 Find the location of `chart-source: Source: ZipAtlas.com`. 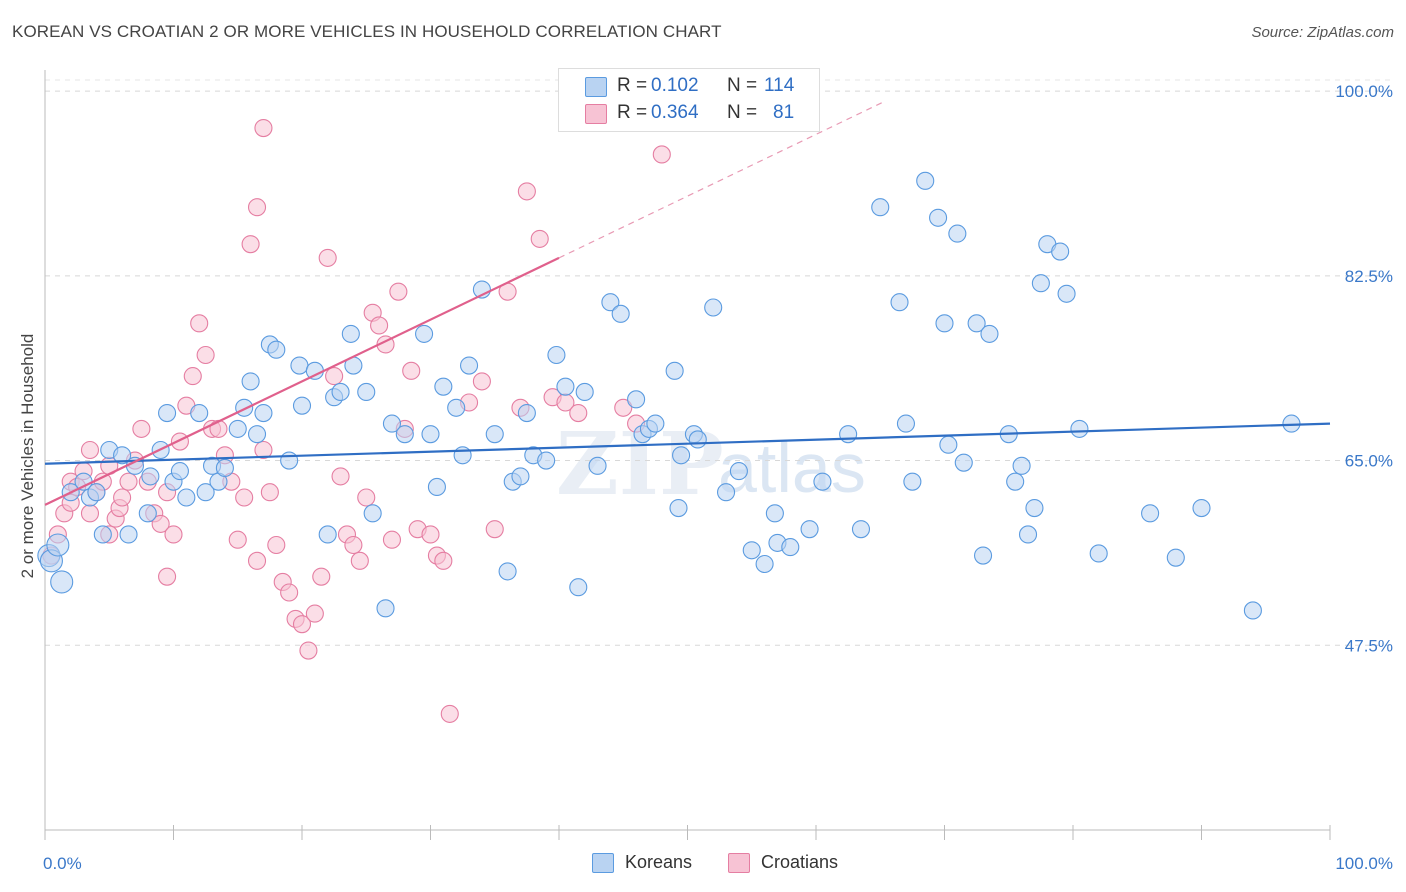

chart-source: Source: ZipAtlas.com is located at coordinates (1322, 32).